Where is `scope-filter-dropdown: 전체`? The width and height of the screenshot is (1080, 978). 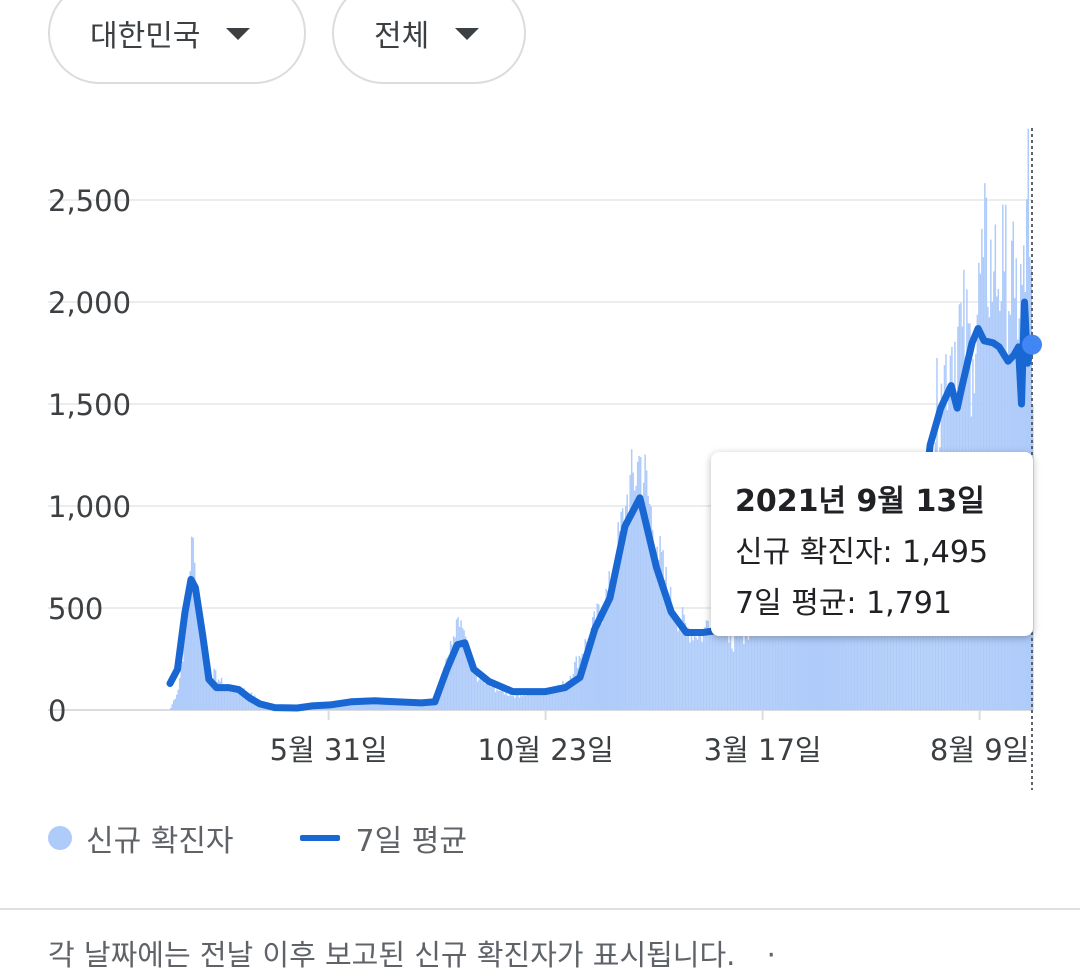
scope-filter-dropdown: 전체 is located at coordinates (429, 42).